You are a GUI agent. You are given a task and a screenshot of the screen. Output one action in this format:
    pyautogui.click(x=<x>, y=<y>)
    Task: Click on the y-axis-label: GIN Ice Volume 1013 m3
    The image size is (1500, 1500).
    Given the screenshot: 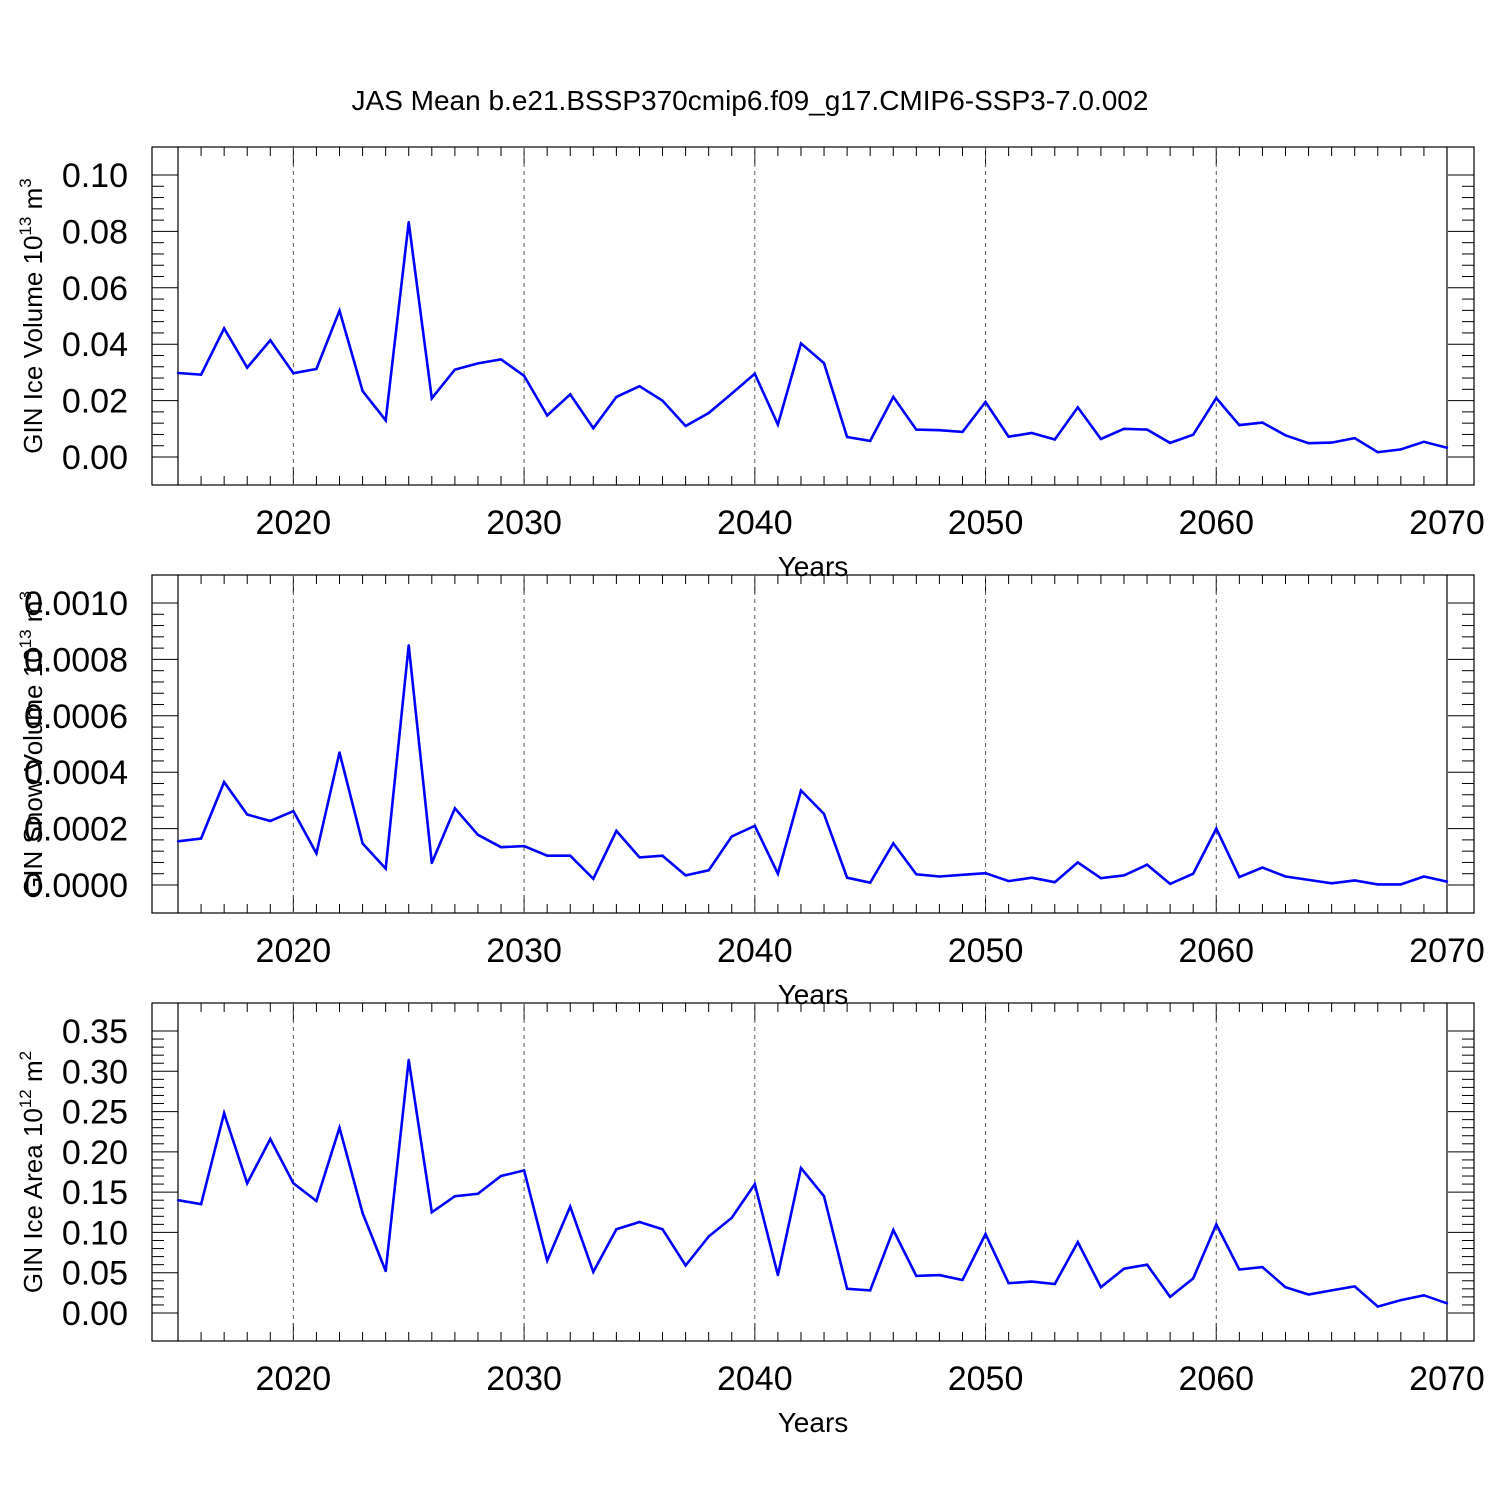 What is the action you would take?
    pyautogui.click(x=32, y=316)
    